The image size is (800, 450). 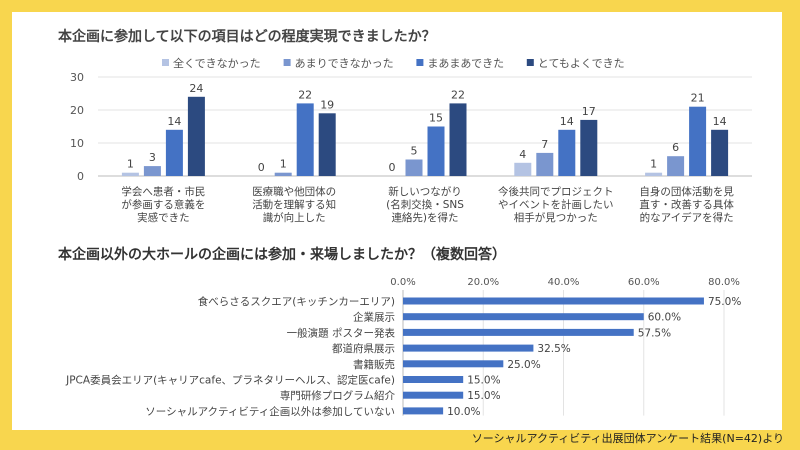 I want to click on chart1-category-label: 新しいつながり, so click(x=425, y=191).